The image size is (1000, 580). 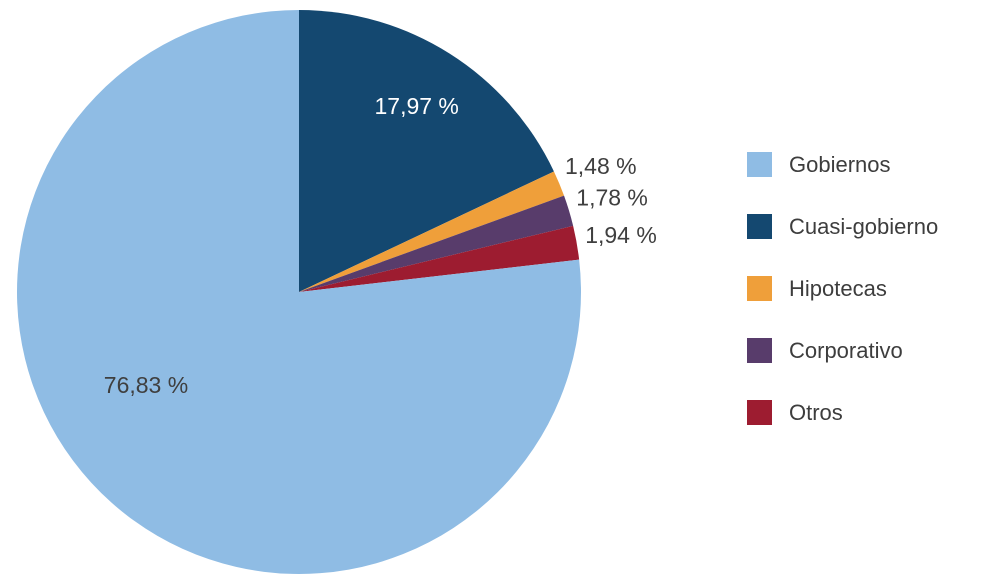 What do you see at coordinates (759, 164) in the screenshot?
I see `legend-swatch-gobiernos` at bounding box center [759, 164].